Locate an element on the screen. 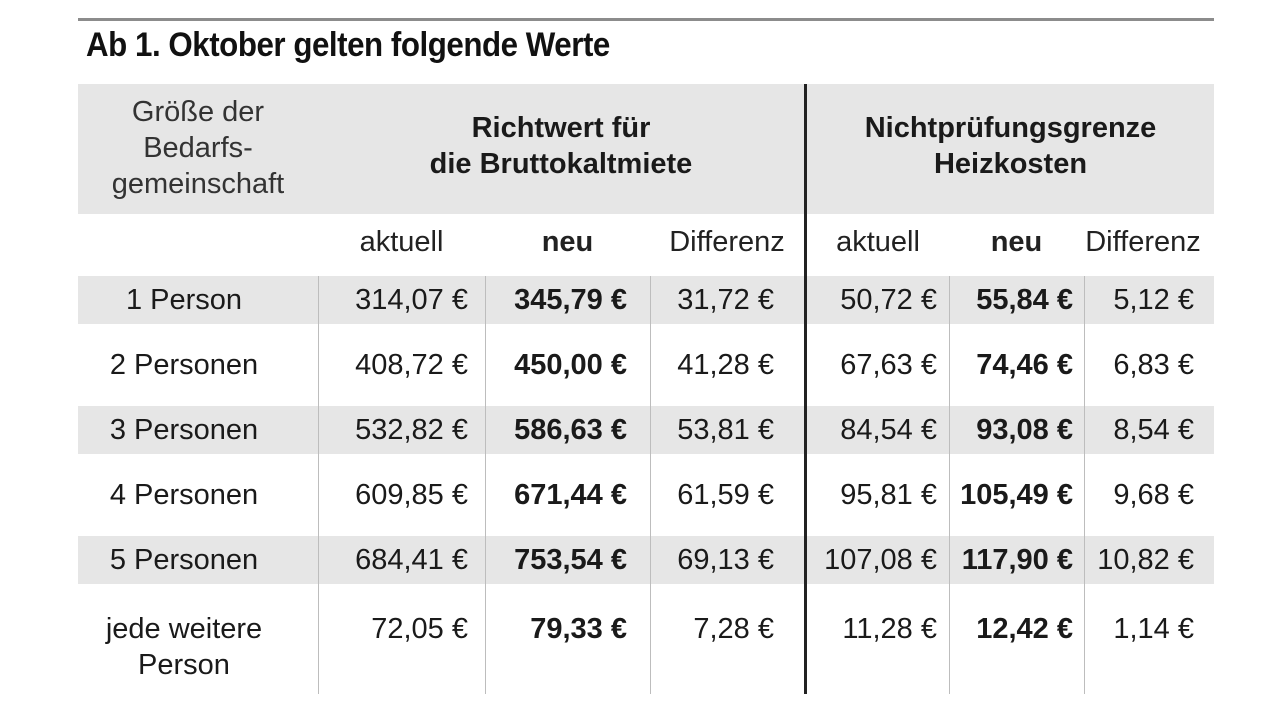 This screenshot has height=720, width=1280. value-cell: 314,07 € is located at coordinates (411, 300).